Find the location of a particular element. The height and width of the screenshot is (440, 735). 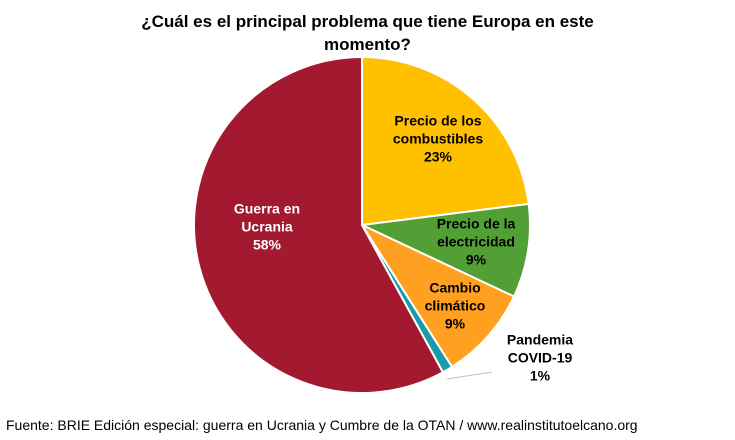

pie-slice-electricity is located at coordinates (446, 250).